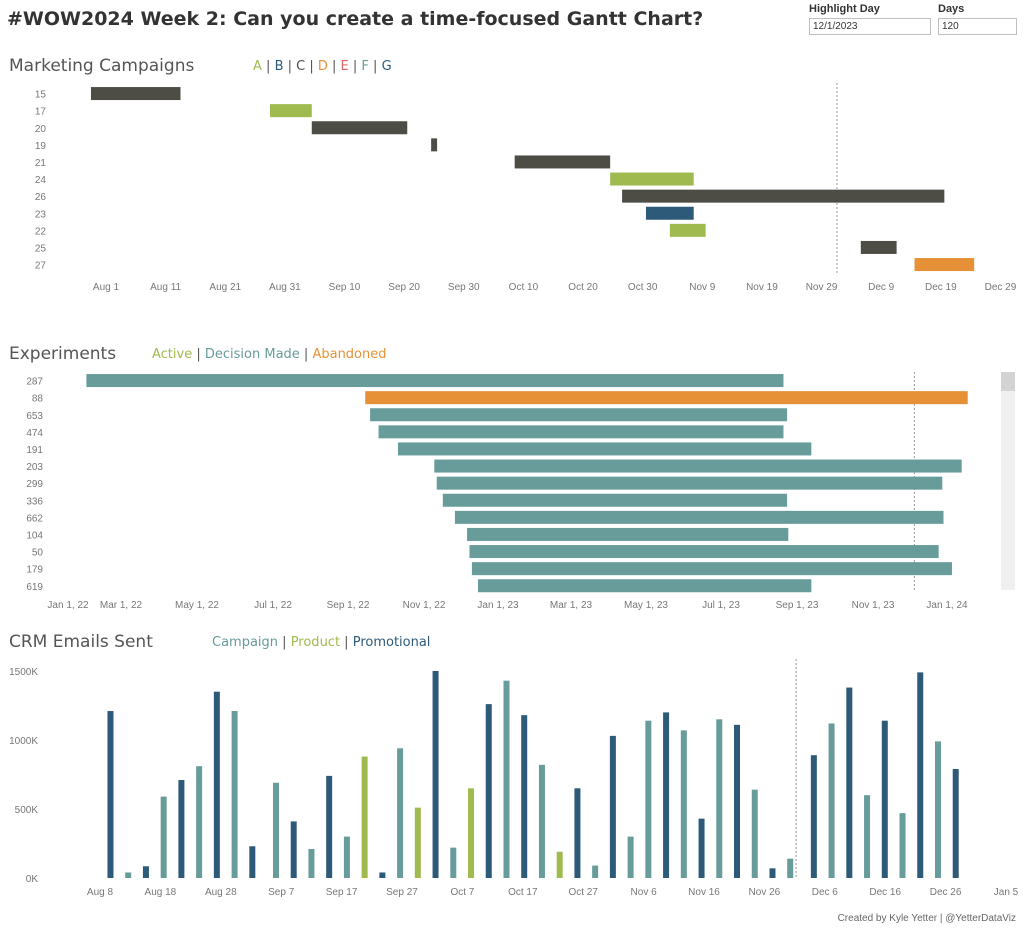 The image size is (1024, 931). I want to click on legend-item: B, so click(279, 66).